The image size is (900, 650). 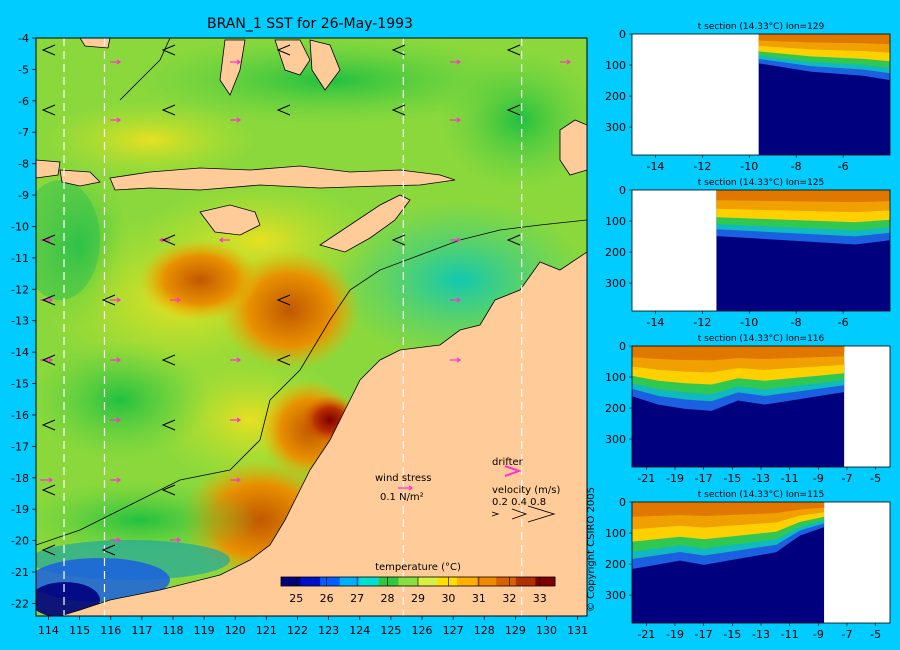 What do you see at coordinates (20, 258) in the screenshot?
I see `map-lat-tick-label: -11` at bounding box center [20, 258].